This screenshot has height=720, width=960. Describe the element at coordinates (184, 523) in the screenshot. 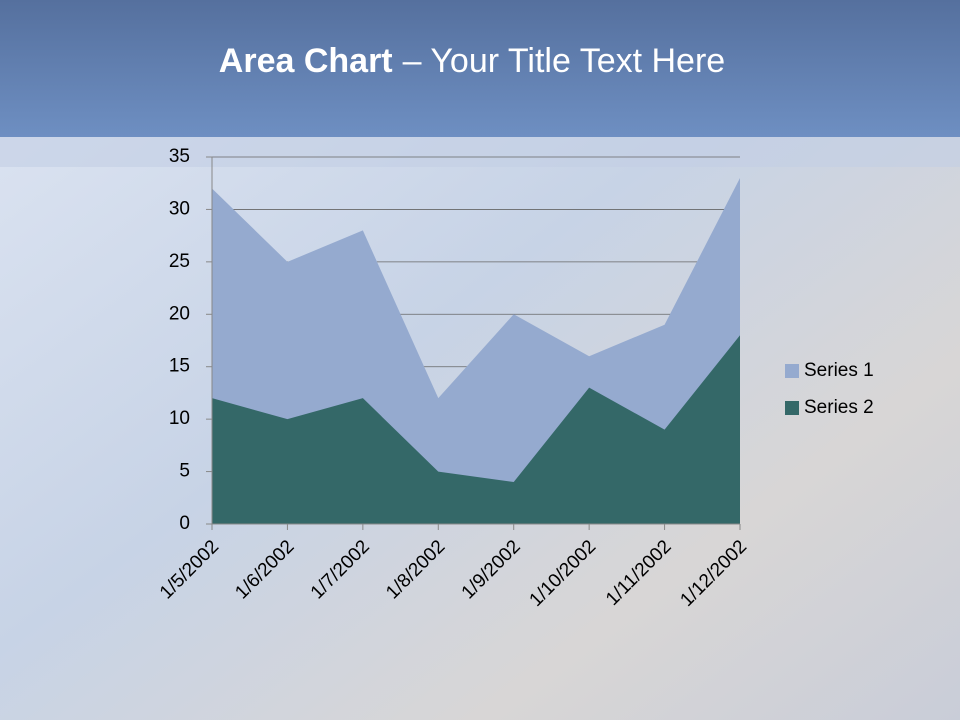

I see `y-tick-label: 0` at that location.